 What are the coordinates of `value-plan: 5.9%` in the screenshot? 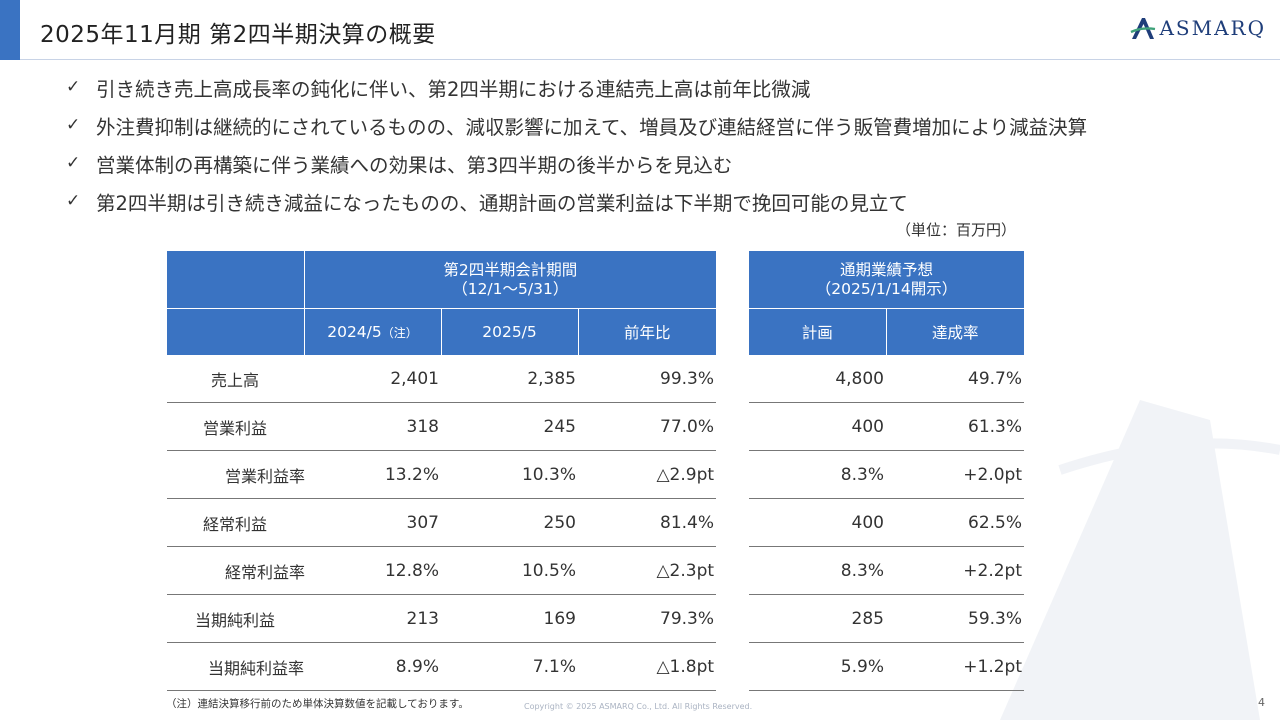 It's located at (817, 666).